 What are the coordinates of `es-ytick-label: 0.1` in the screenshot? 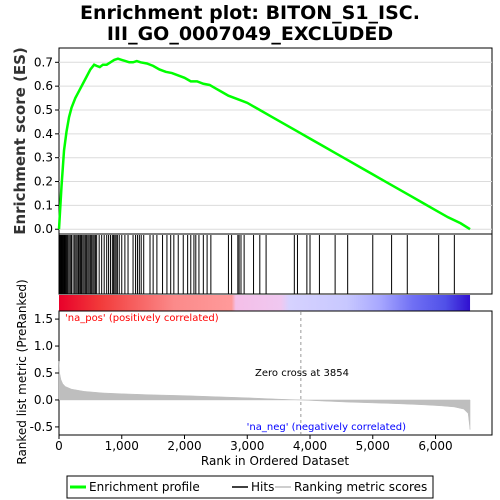 It's located at (43, 205).